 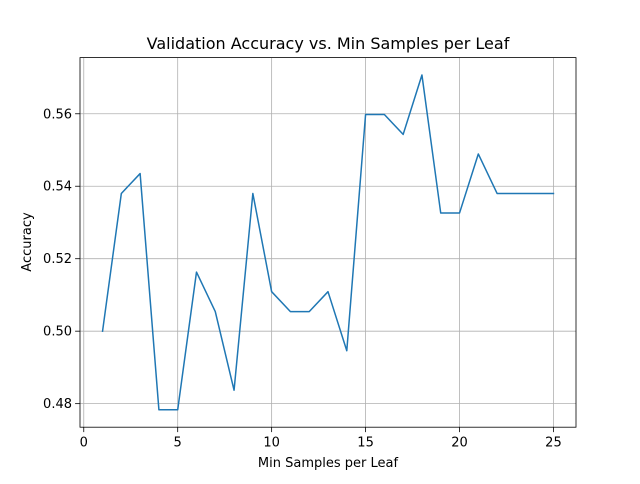 I want to click on x-tick-label: 0, so click(x=84, y=443).